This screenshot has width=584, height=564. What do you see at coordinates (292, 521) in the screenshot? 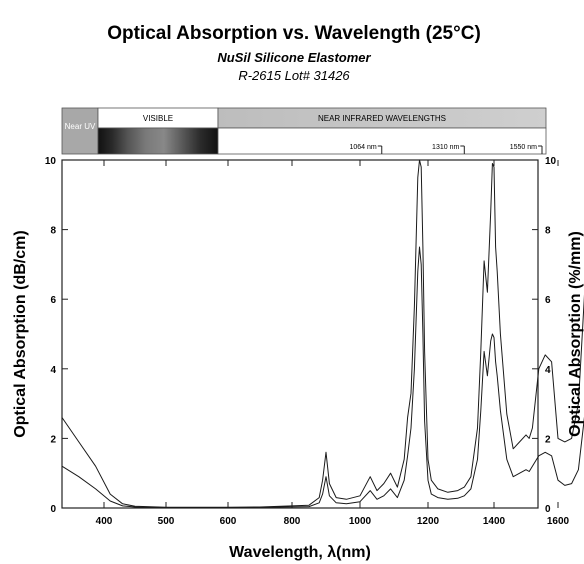
I see `x-tick-label: 800` at bounding box center [292, 521].